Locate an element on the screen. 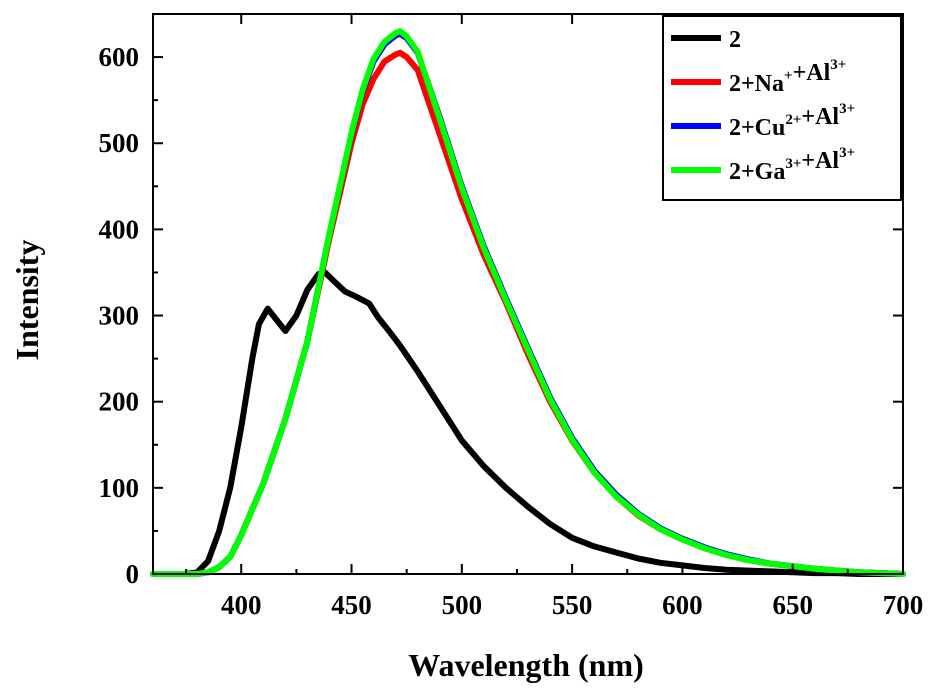 Image resolution: width=931 pixels, height=688 pixels. legend-label-0: 2 is located at coordinates (735, 40).